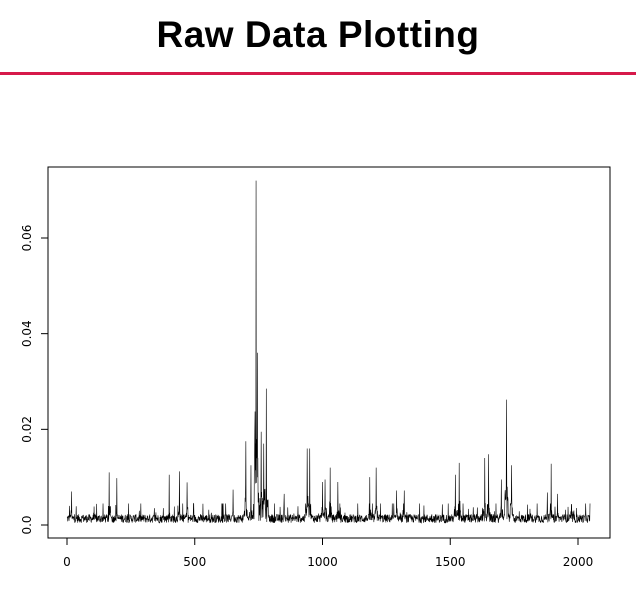 This screenshot has width=636, height=598. What do you see at coordinates (450, 562) in the screenshot?
I see `x-tick-label: 1500` at bounding box center [450, 562].